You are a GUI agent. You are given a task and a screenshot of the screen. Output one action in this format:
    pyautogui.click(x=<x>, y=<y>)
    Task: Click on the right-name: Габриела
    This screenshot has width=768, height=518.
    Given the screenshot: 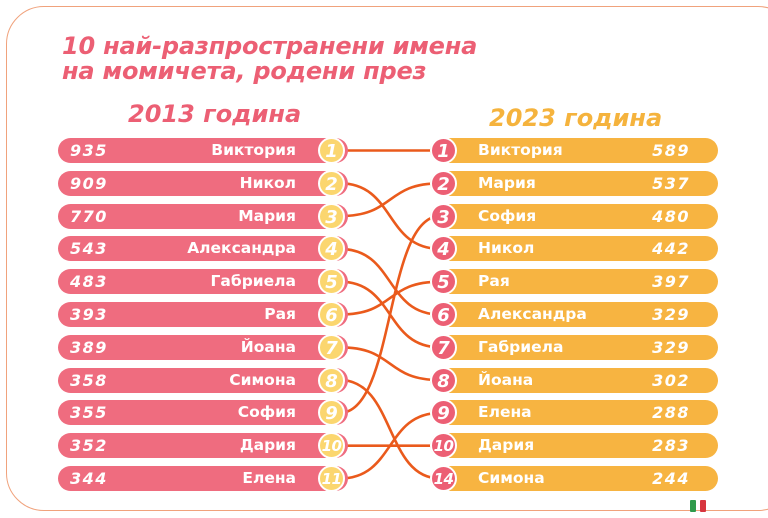 What is the action you would take?
    pyautogui.click(x=521, y=346)
    